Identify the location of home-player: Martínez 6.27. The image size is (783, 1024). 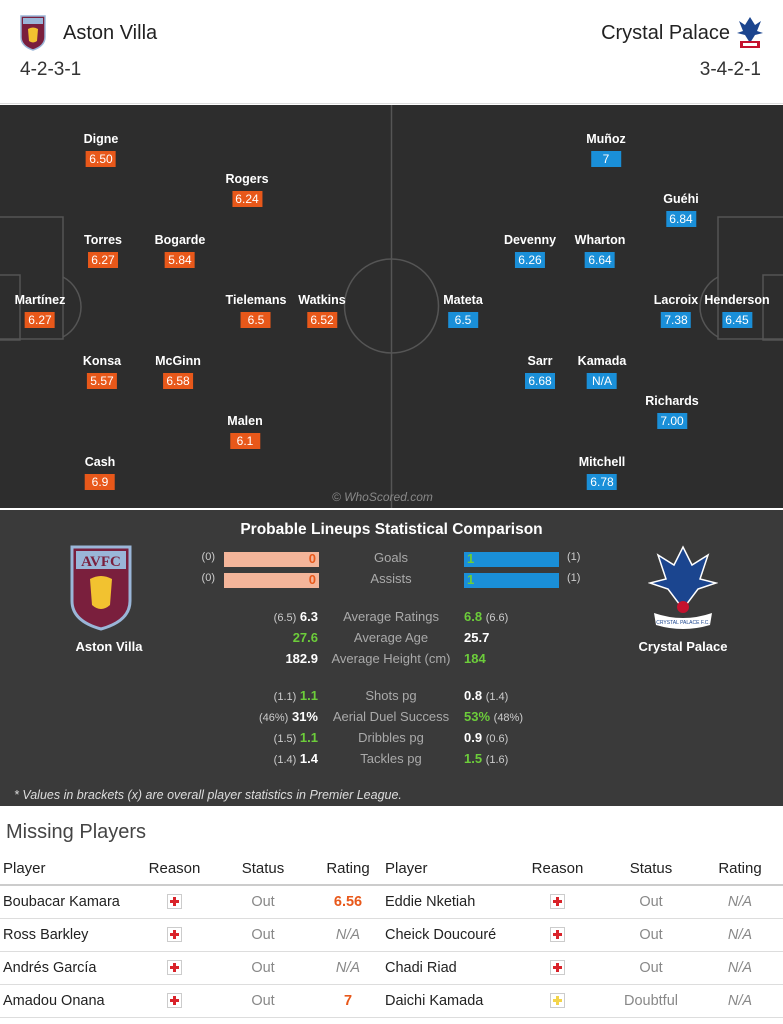
(40, 311).